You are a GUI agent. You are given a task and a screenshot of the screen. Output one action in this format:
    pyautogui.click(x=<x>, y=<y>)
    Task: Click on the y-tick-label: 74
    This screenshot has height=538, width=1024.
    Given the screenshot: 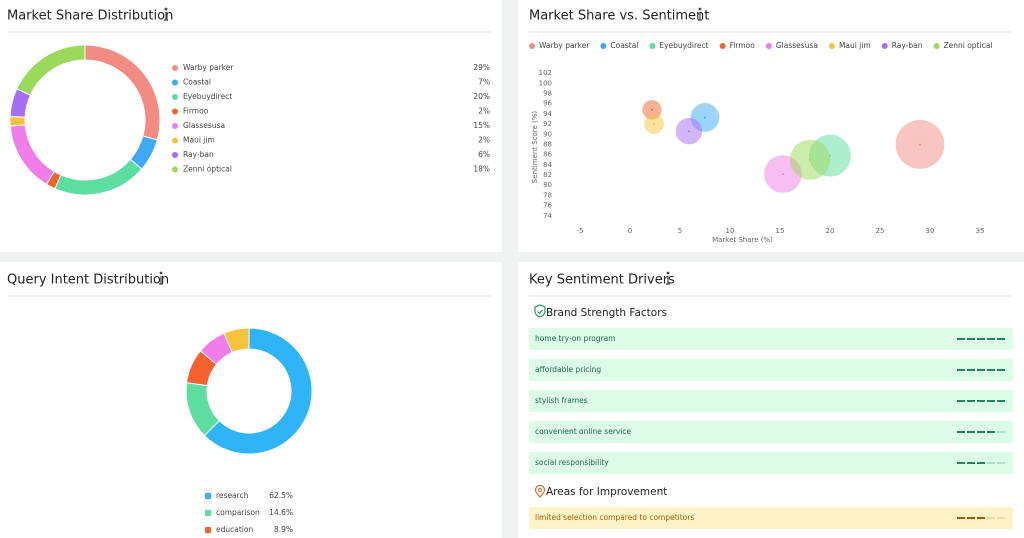 What is the action you would take?
    pyautogui.click(x=547, y=216)
    